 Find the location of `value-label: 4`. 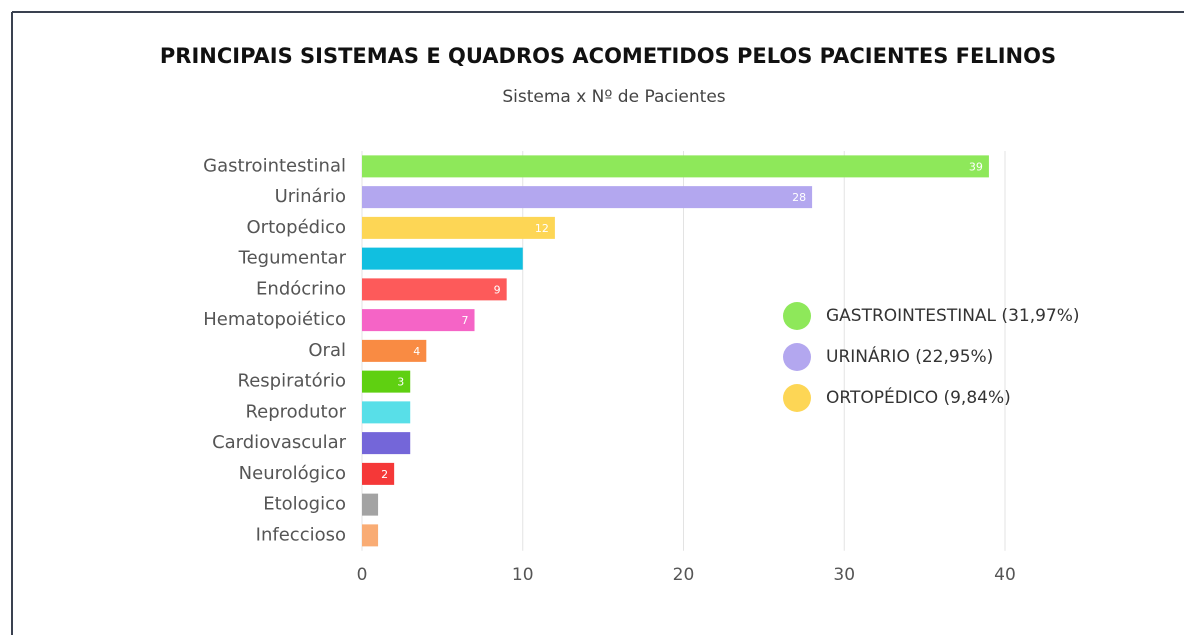

value-label: 4 is located at coordinates (416, 351).